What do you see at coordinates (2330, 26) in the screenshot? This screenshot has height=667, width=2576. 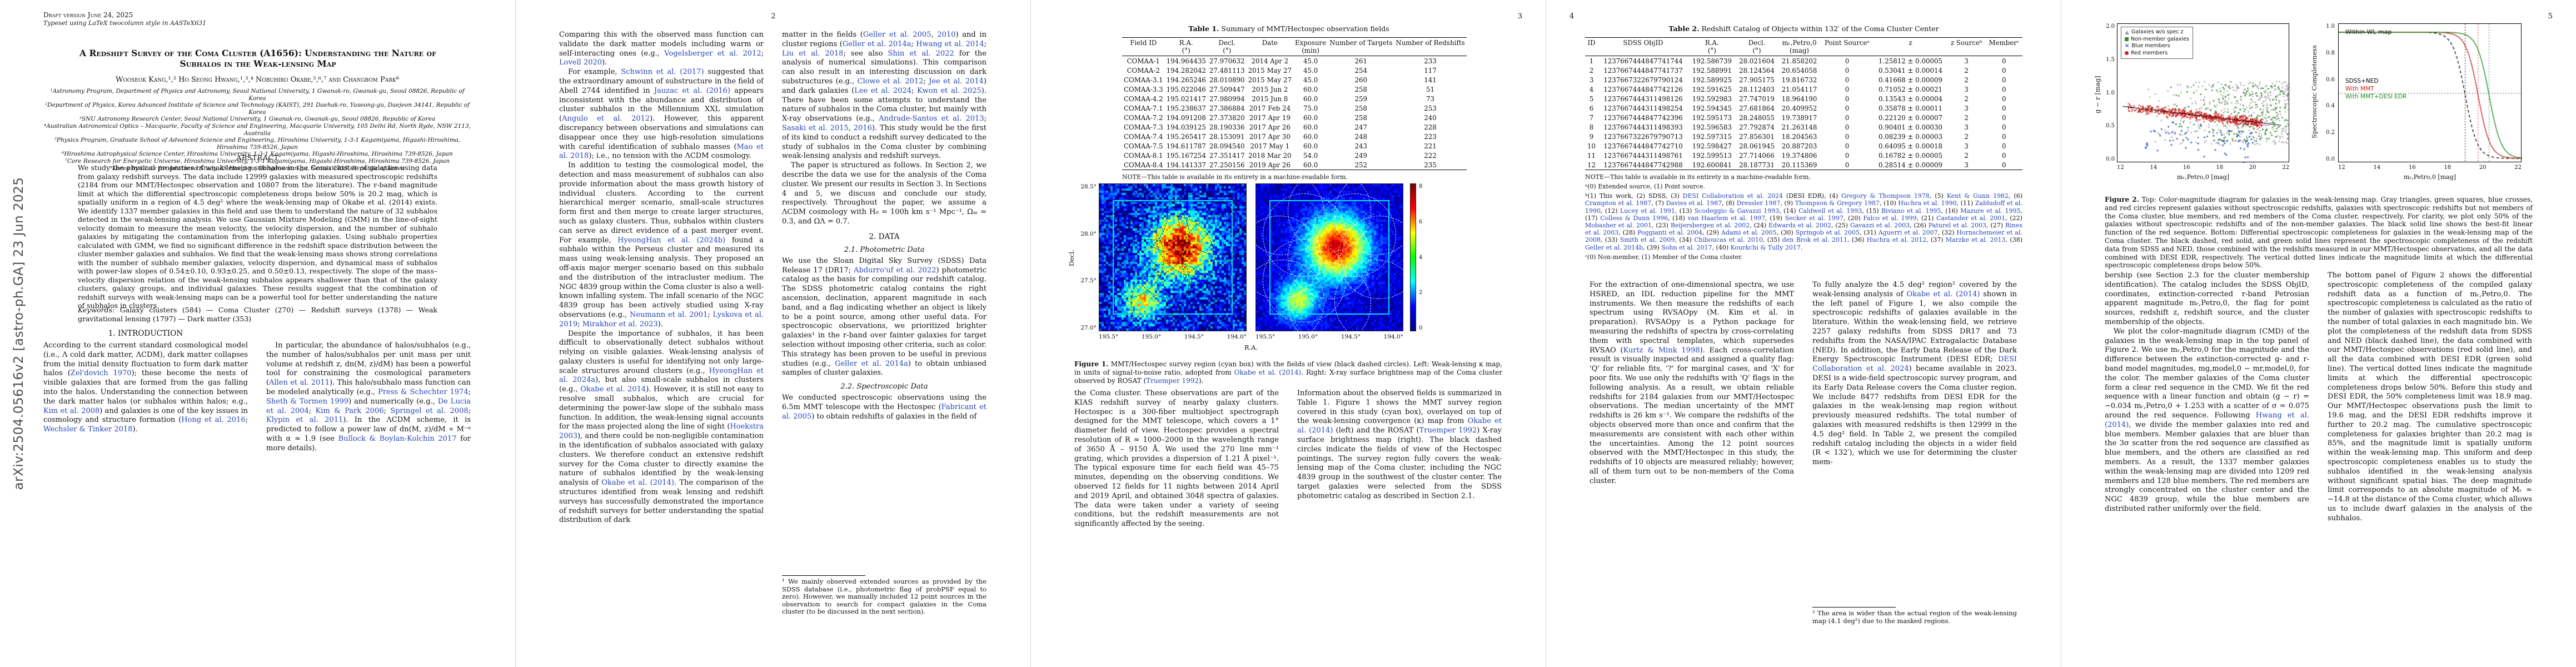 I see `axis-tick: 1.0` at bounding box center [2330, 26].